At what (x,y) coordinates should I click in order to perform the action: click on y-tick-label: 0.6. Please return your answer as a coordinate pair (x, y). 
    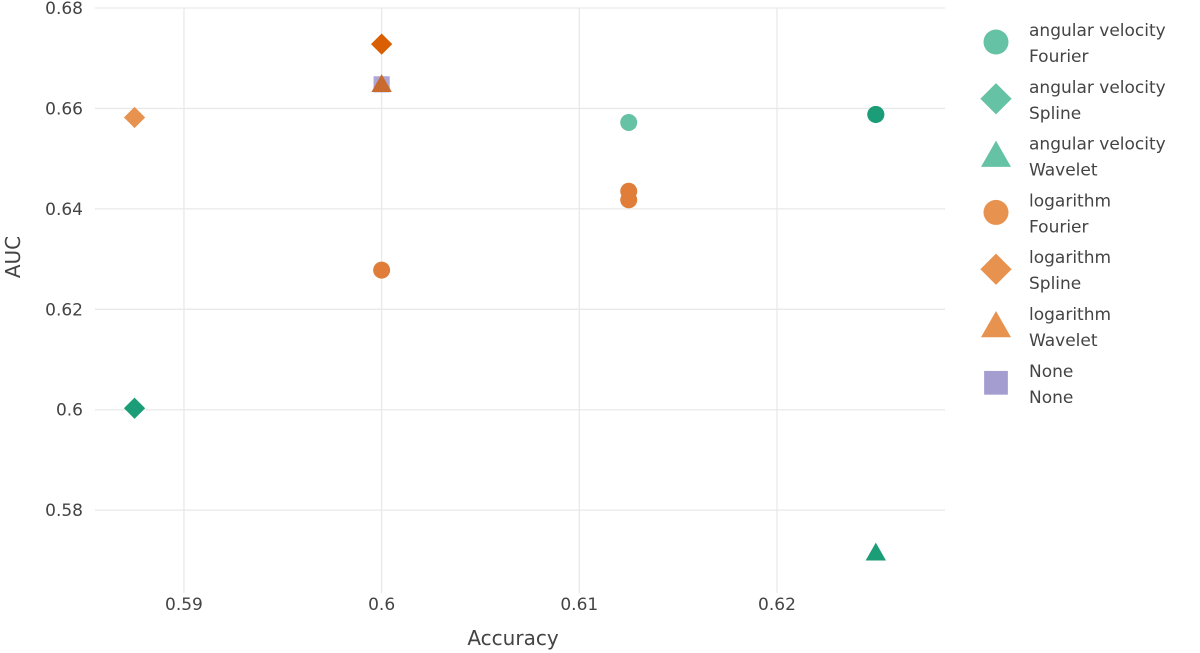
    Looking at the image, I should click on (69, 411).